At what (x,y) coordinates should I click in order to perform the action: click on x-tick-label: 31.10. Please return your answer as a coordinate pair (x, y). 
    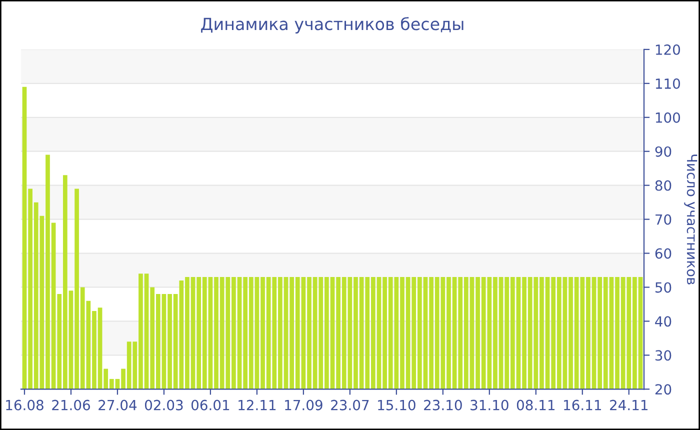
    Looking at the image, I should click on (489, 405).